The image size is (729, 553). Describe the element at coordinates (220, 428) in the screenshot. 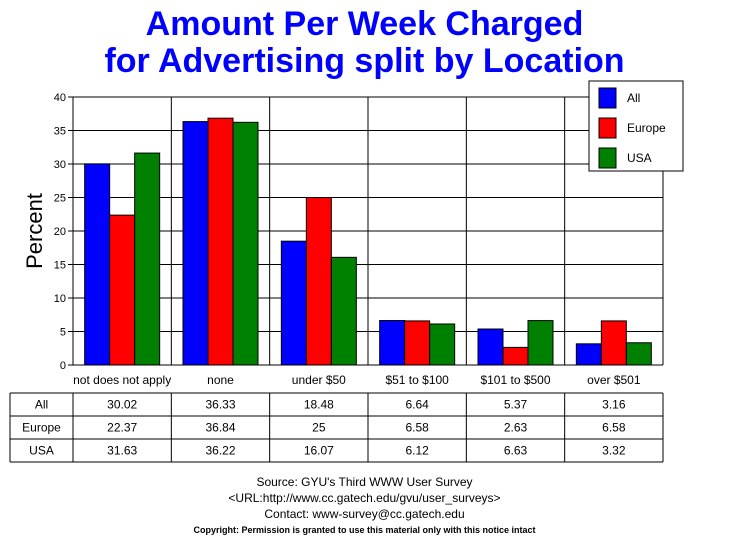

I see `table-cell-europe-1: 36.84` at that location.